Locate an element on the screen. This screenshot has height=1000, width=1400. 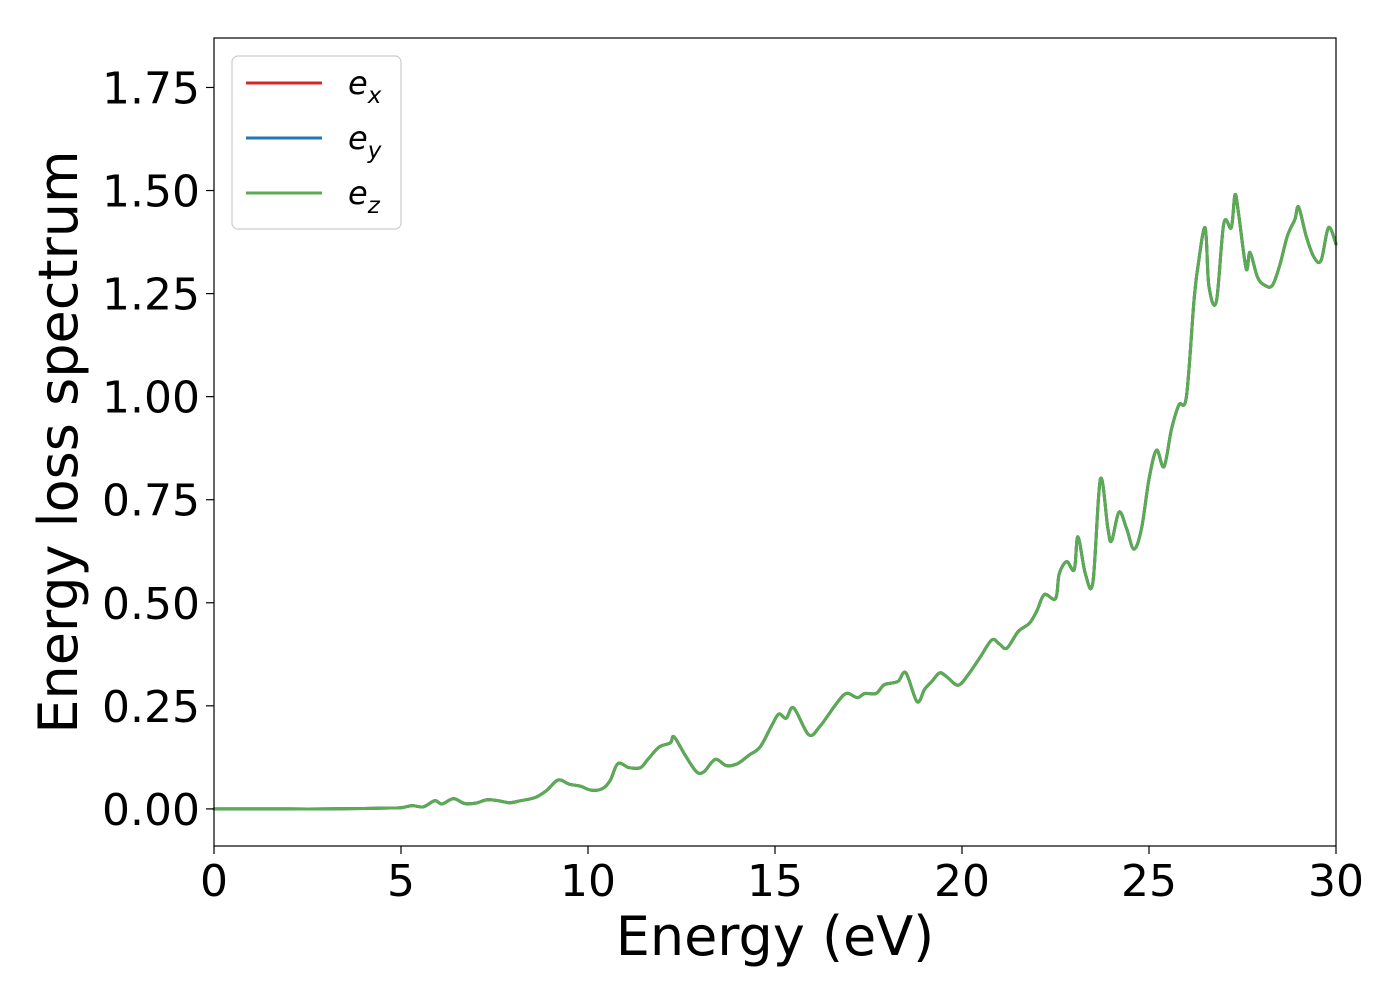
legend: ex ey ez is located at coordinates (316, 142).